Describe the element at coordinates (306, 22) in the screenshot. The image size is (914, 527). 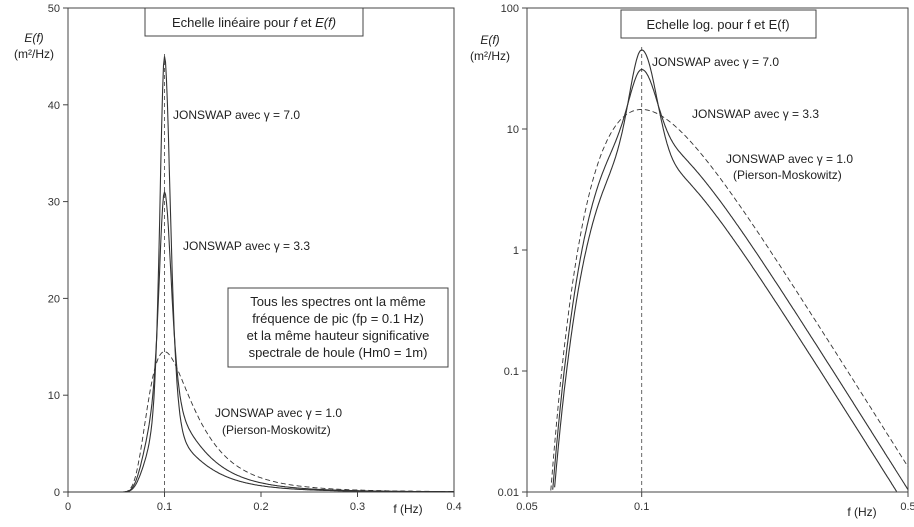
I see `left-title-b: et` at that location.